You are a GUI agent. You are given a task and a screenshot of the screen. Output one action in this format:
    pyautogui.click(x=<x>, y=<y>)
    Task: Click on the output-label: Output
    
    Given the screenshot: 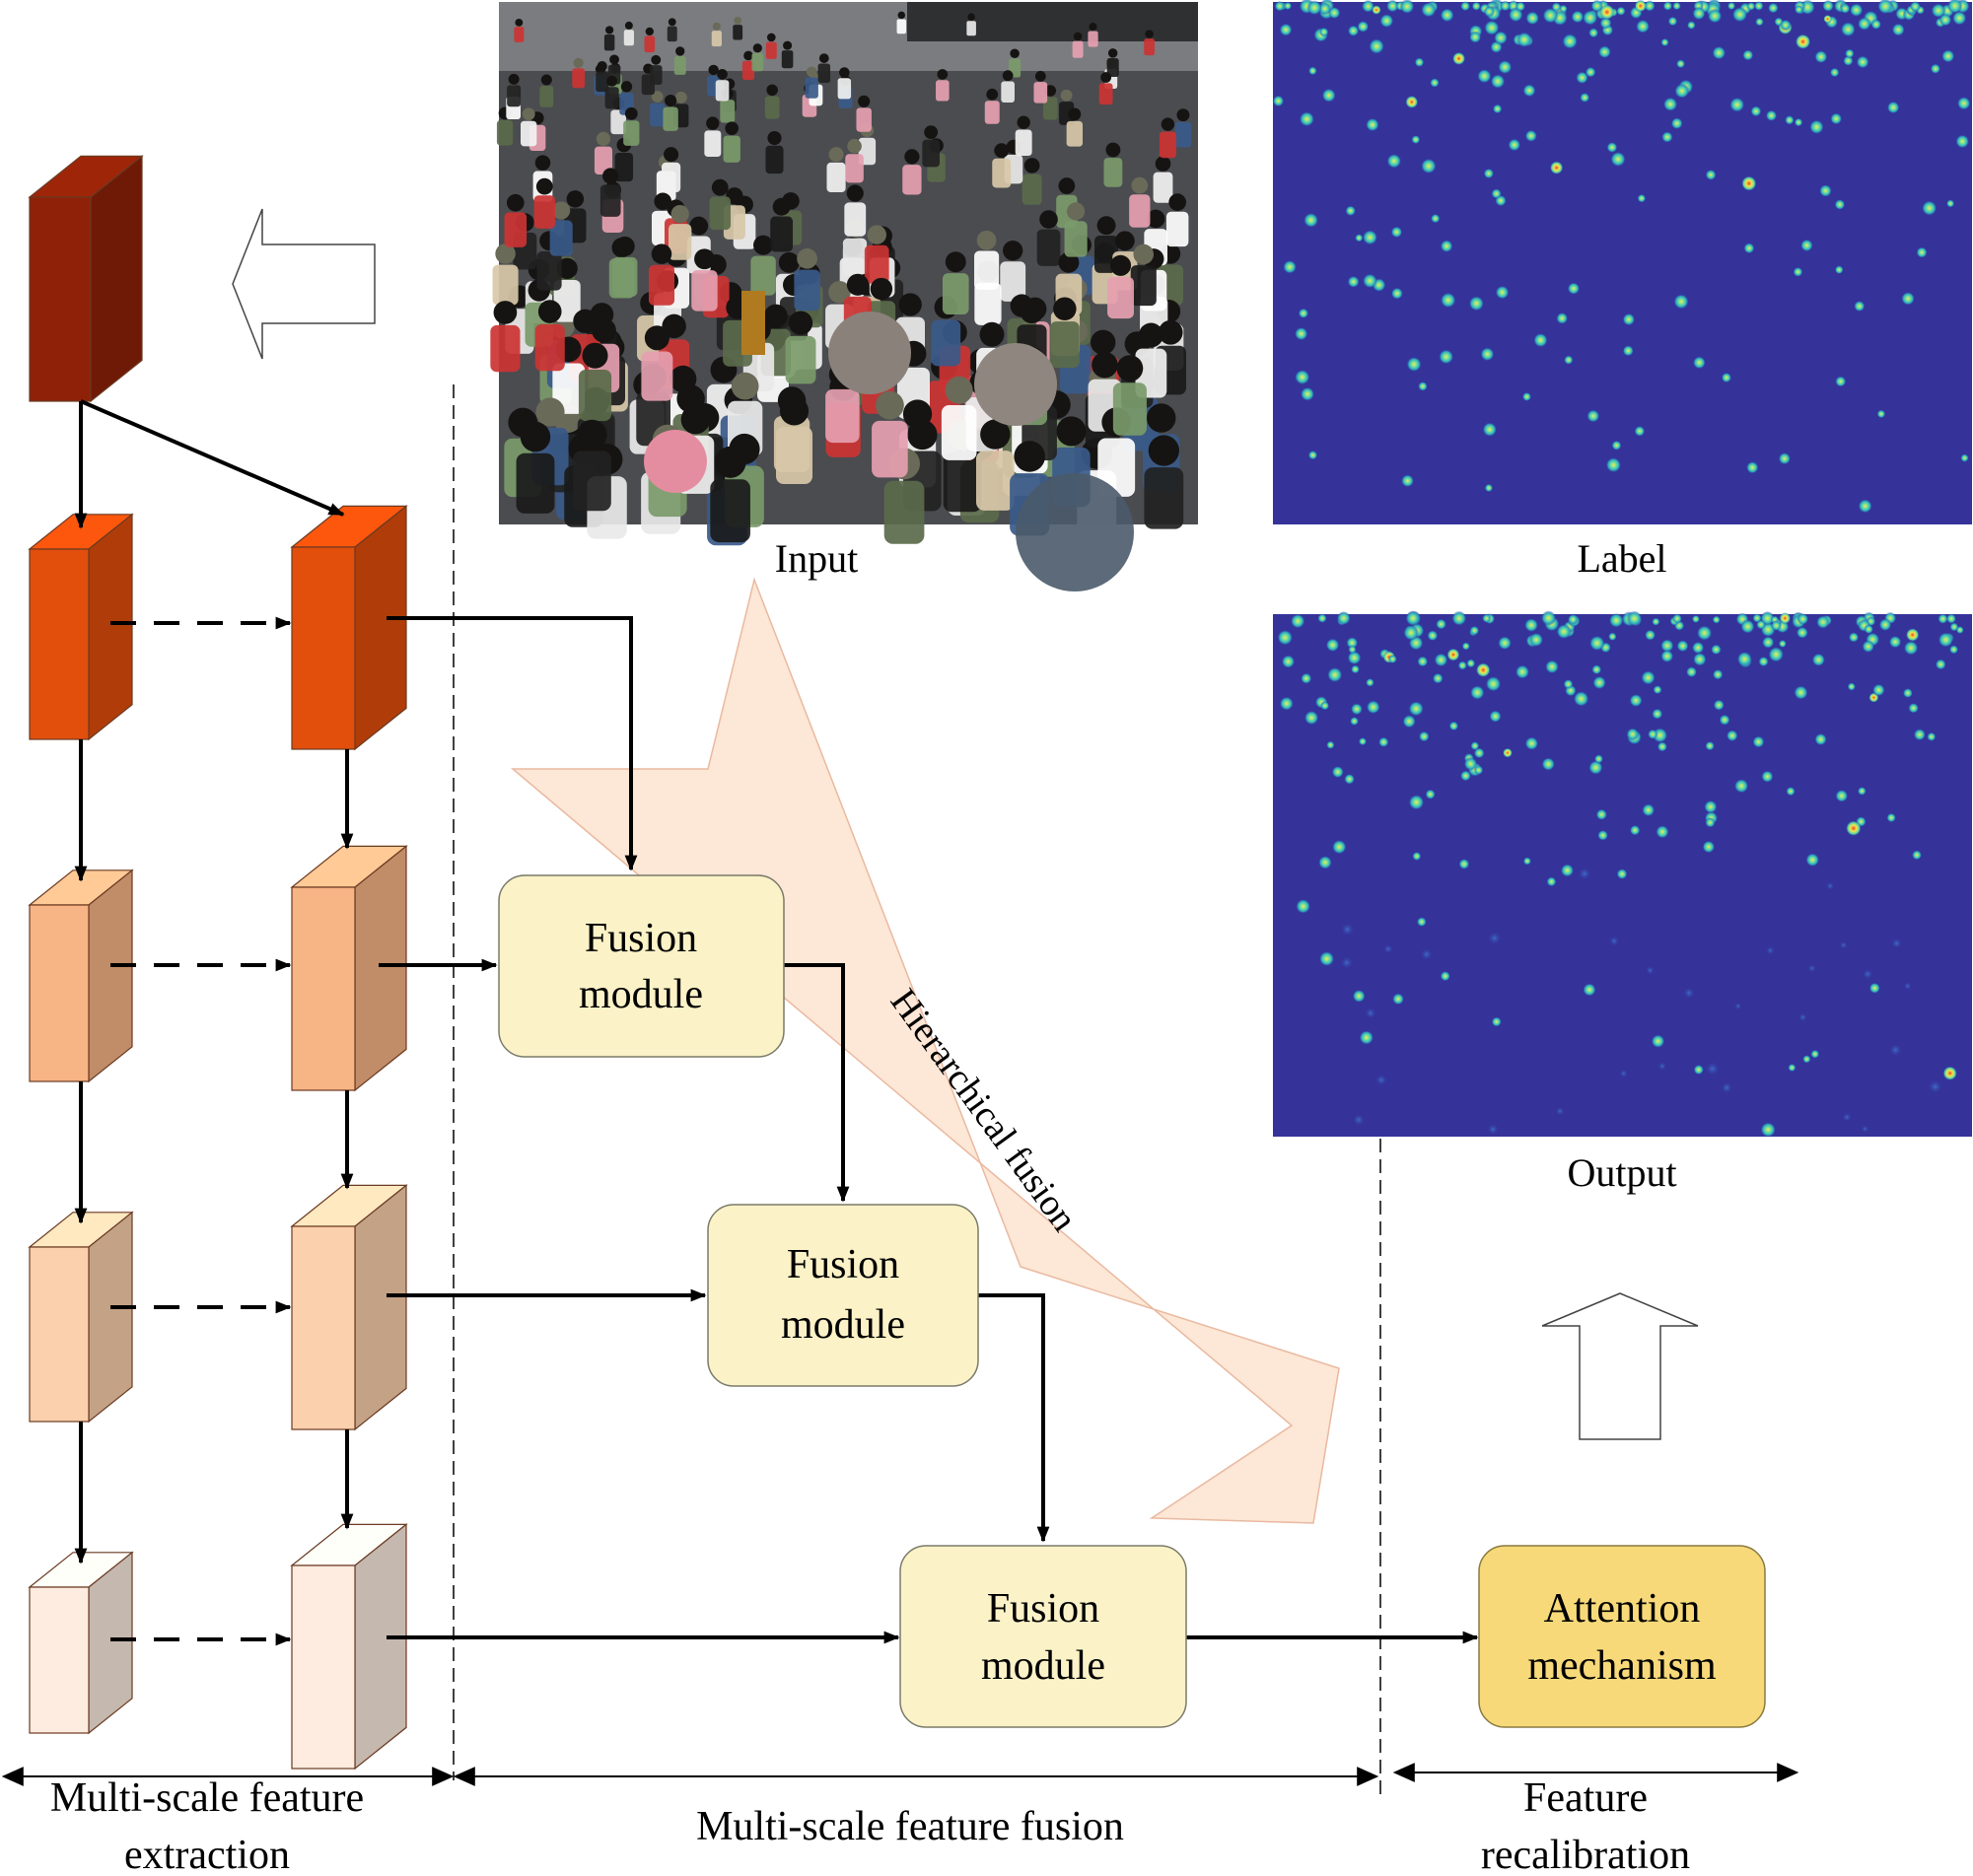 What is the action you would take?
    pyautogui.click(x=1621, y=1172)
    